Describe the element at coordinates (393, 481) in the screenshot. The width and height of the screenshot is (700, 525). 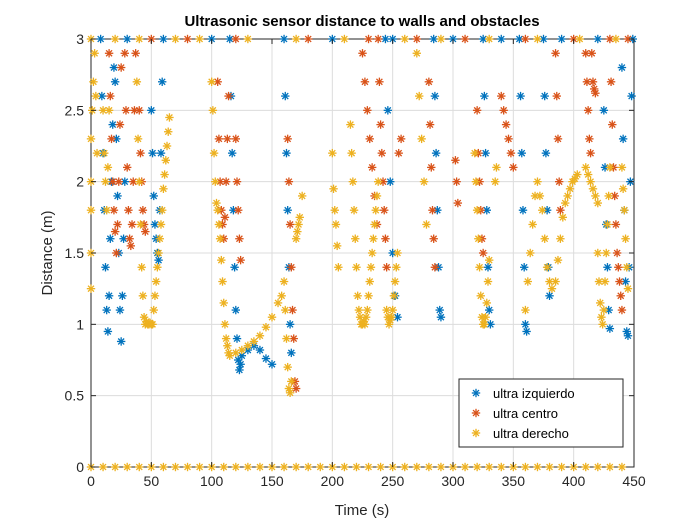
I see `x-tick-label: 250` at that location.